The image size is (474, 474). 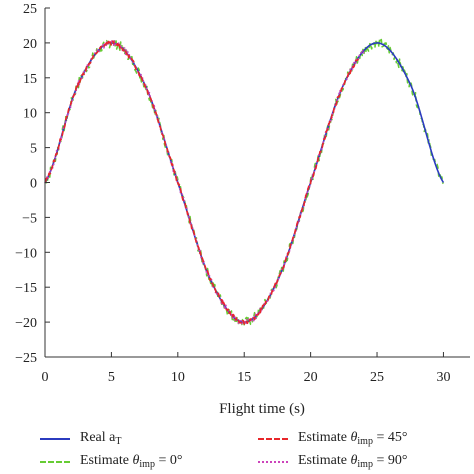 What do you see at coordinates (26, 288) in the screenshot?
I see `y-tick-label: −15` at bounding box center [26, 288].